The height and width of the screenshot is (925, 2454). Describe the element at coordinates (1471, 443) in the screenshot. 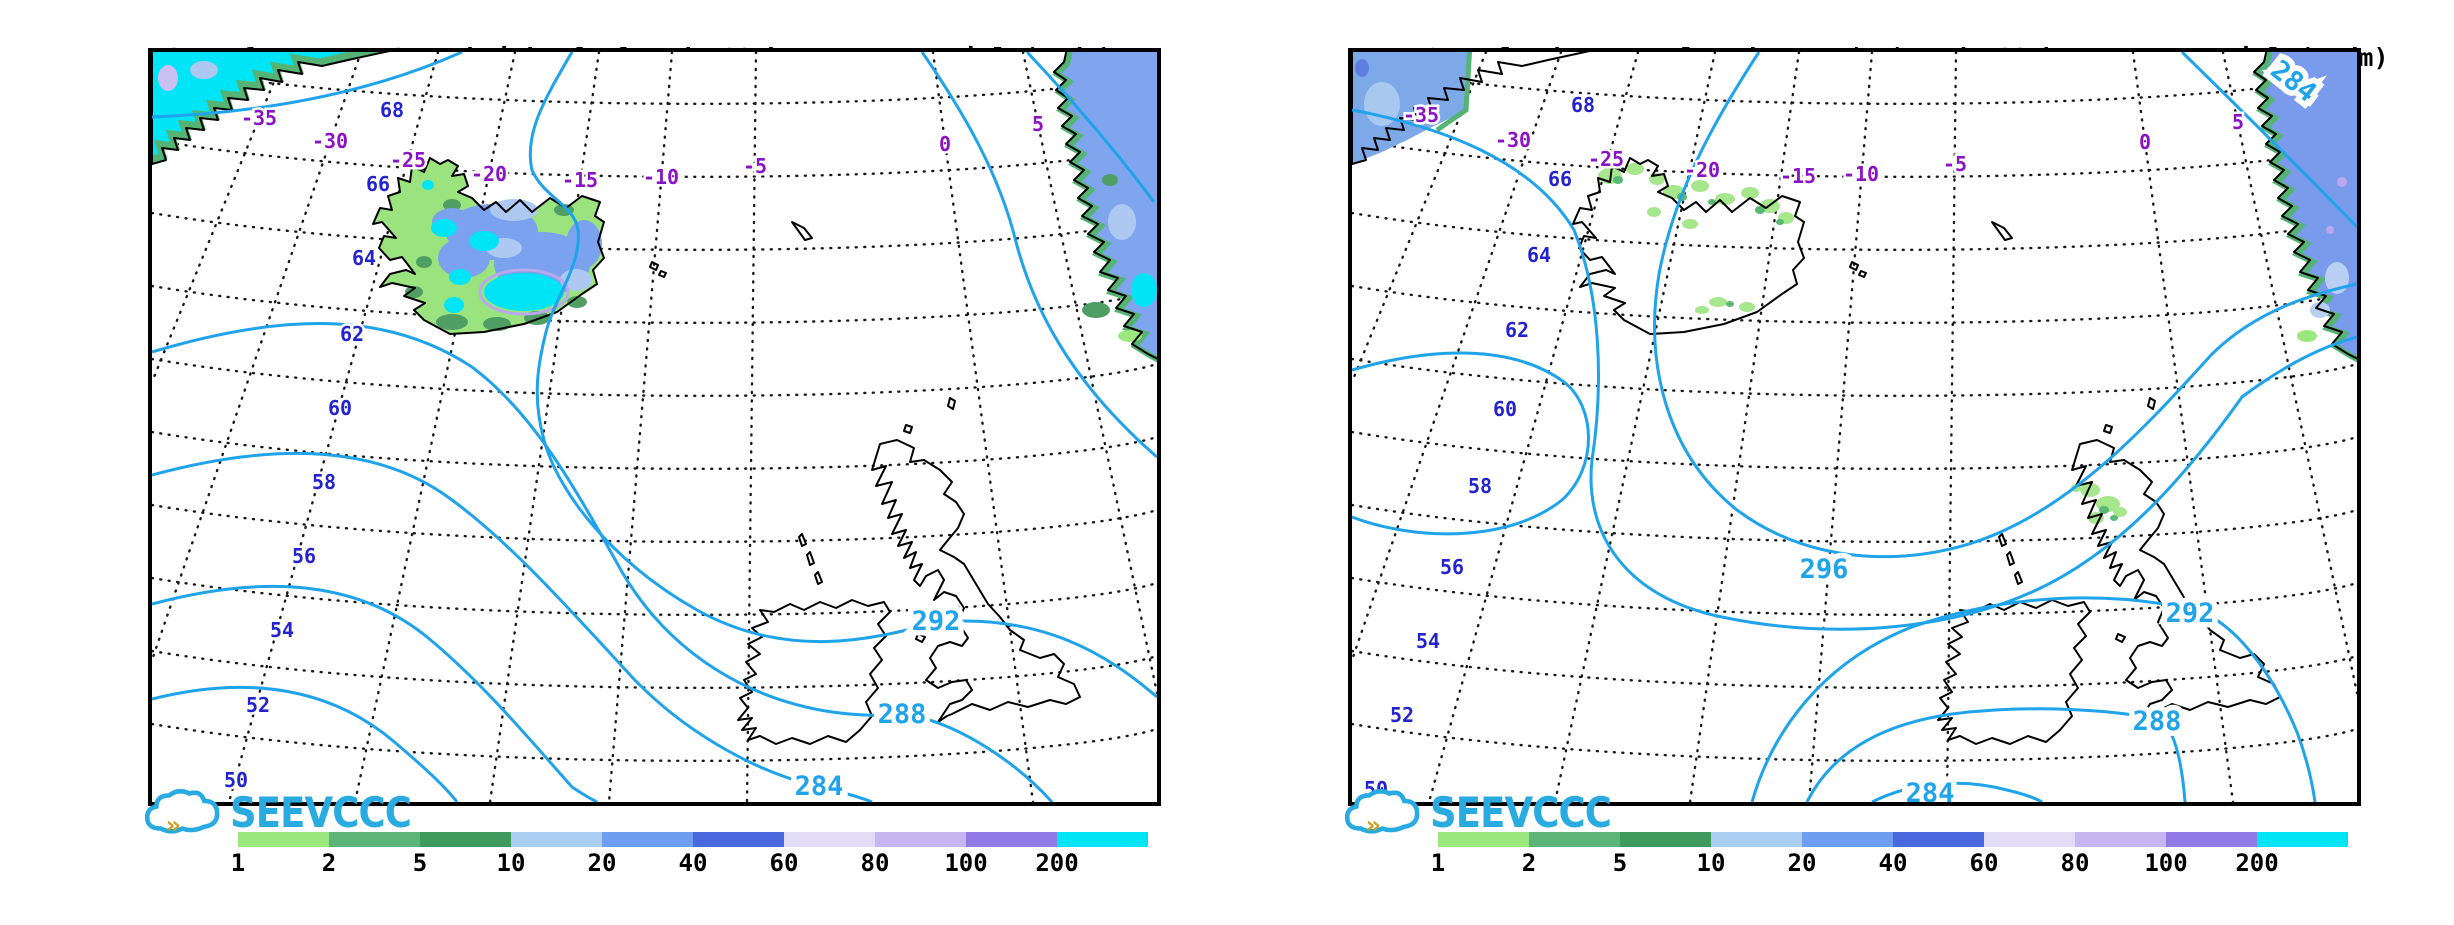

I see `contour-288-west` at that location.